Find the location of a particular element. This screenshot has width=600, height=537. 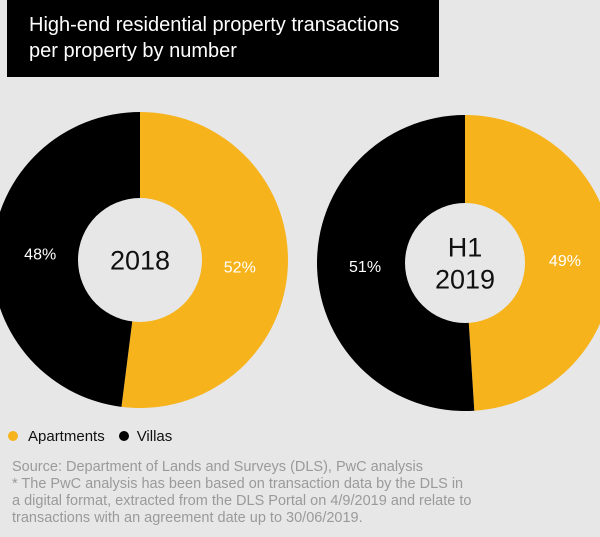

legend-item-villas: Villas is located at coordinates (145, 436).